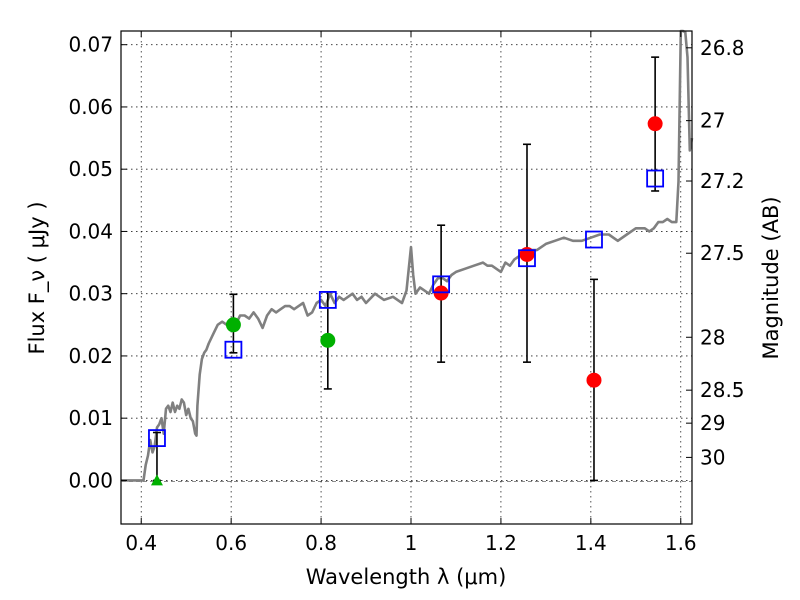  I want to click on y-tick-label: 0.02, so click(90, 356).